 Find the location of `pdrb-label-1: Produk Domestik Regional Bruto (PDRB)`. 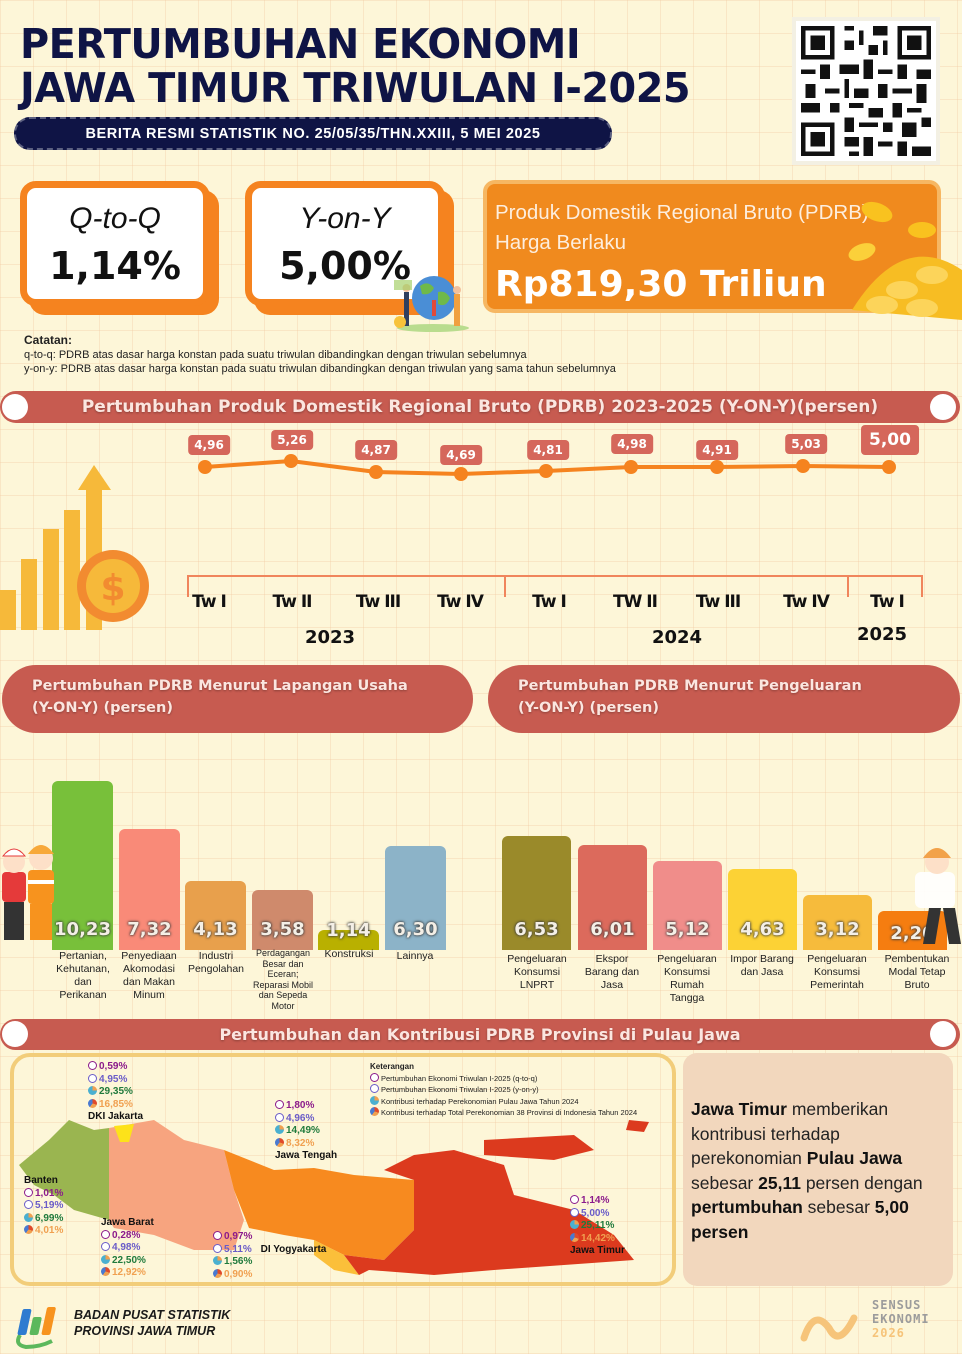

pdrb-label-1: Produk Domestik Regional Bruto (PDRB) is located at coordinates (682, 212).